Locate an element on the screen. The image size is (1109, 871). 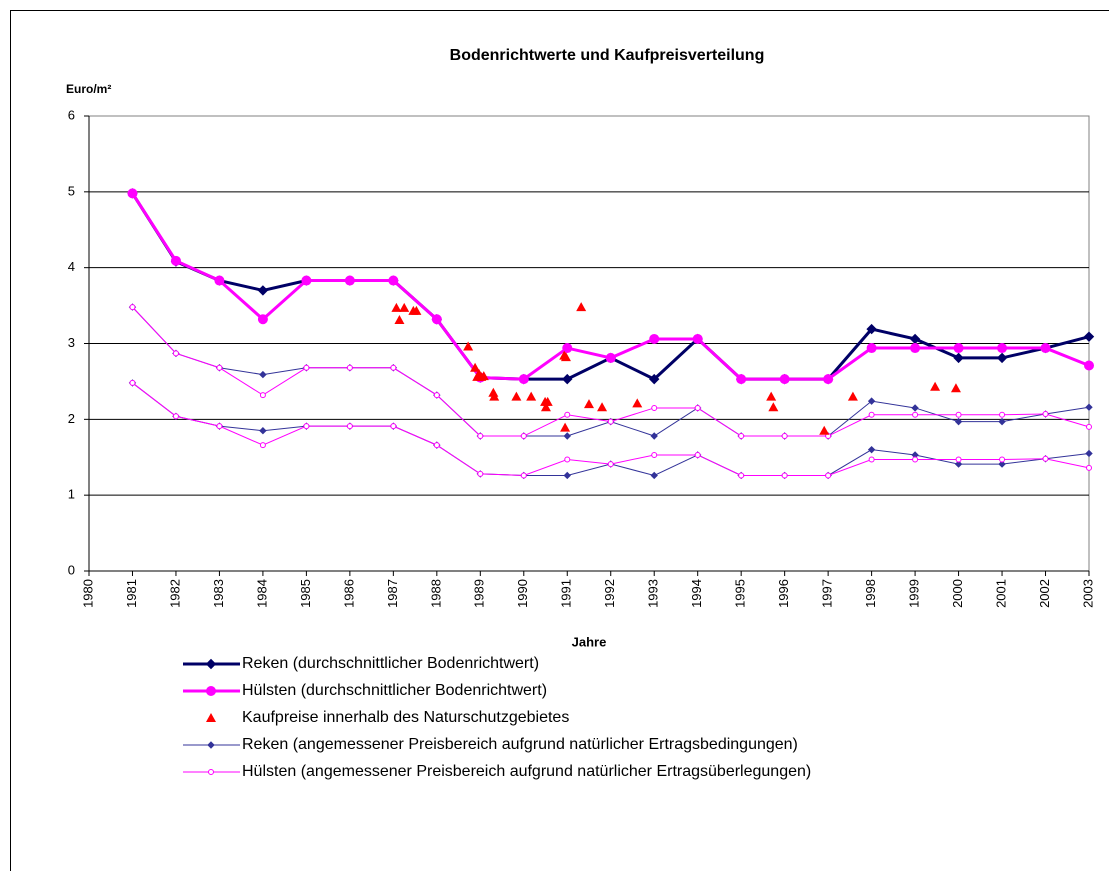
x-tick-label: 1994 is located at coordinates (696, 593).